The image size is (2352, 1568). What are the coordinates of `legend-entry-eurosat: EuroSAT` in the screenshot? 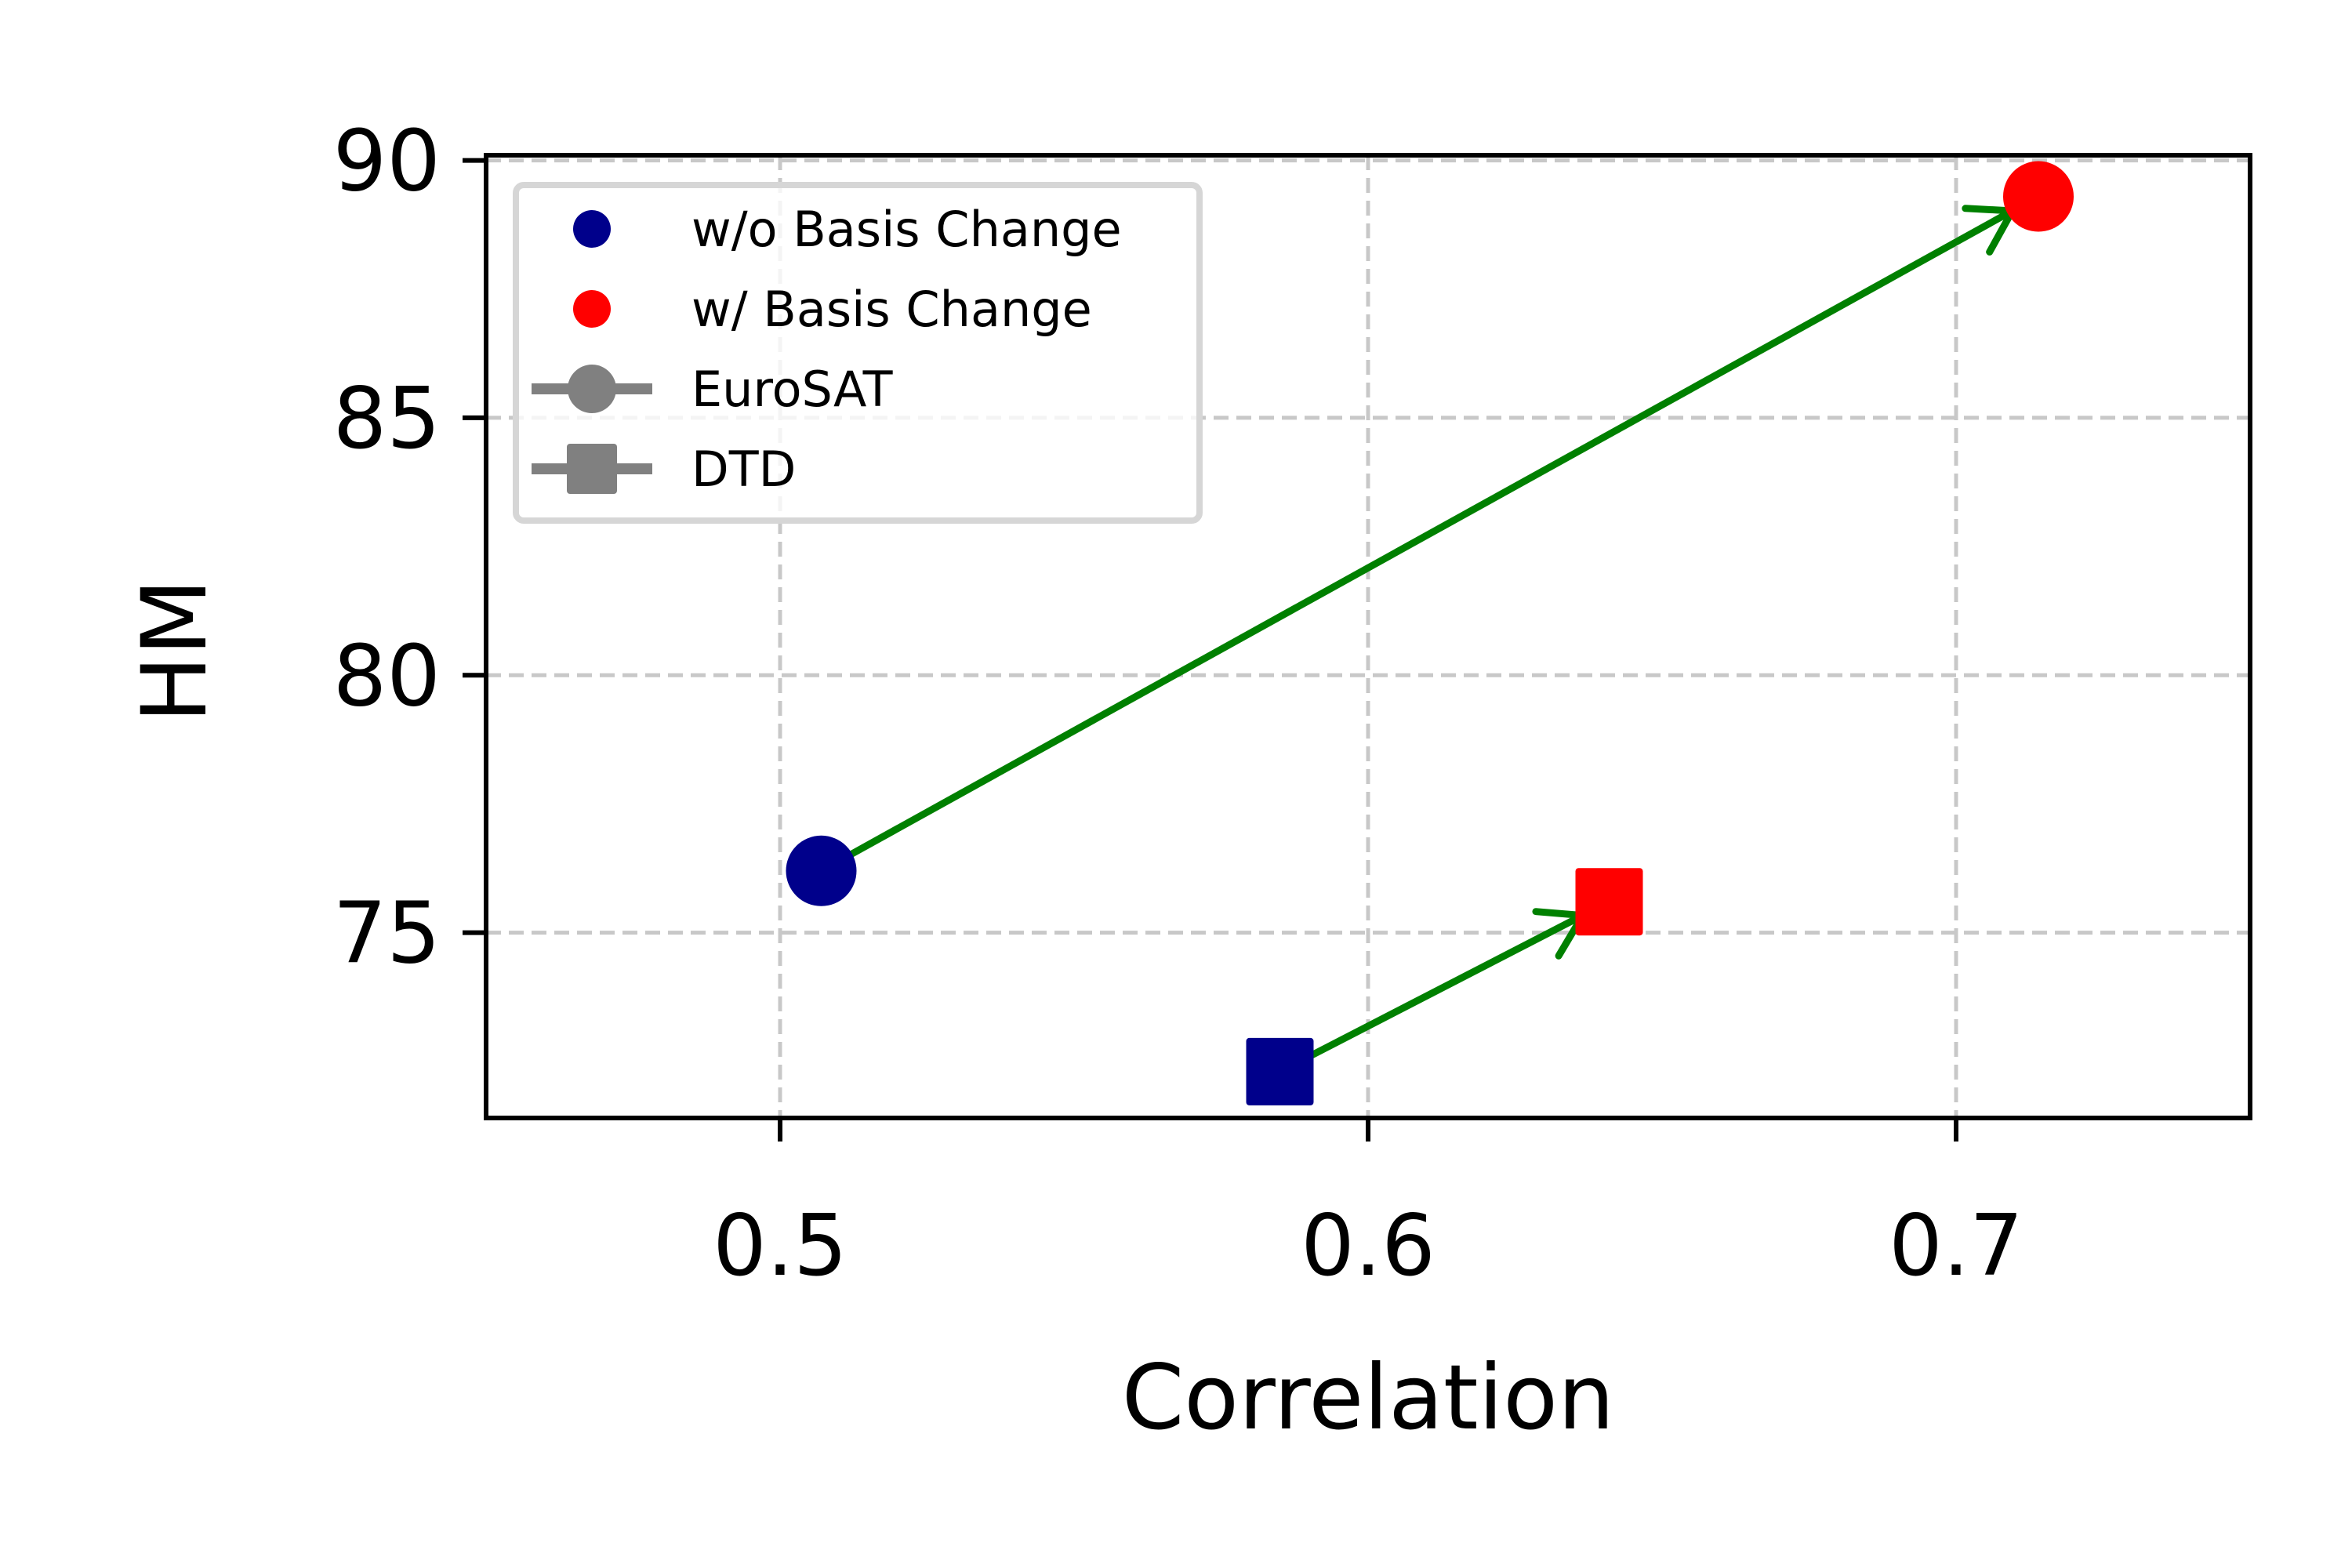 It's located at (713, 389).